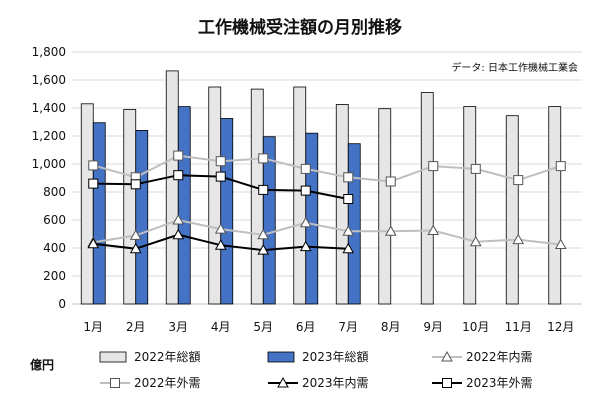  I want to click on unit-label: 億円, so click(42, 364).